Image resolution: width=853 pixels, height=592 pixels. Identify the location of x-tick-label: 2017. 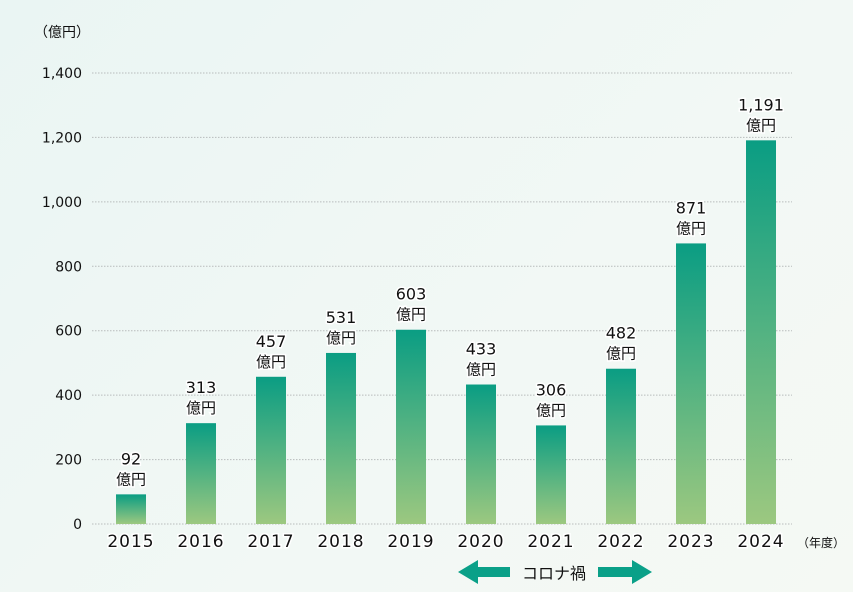
(270, 542).